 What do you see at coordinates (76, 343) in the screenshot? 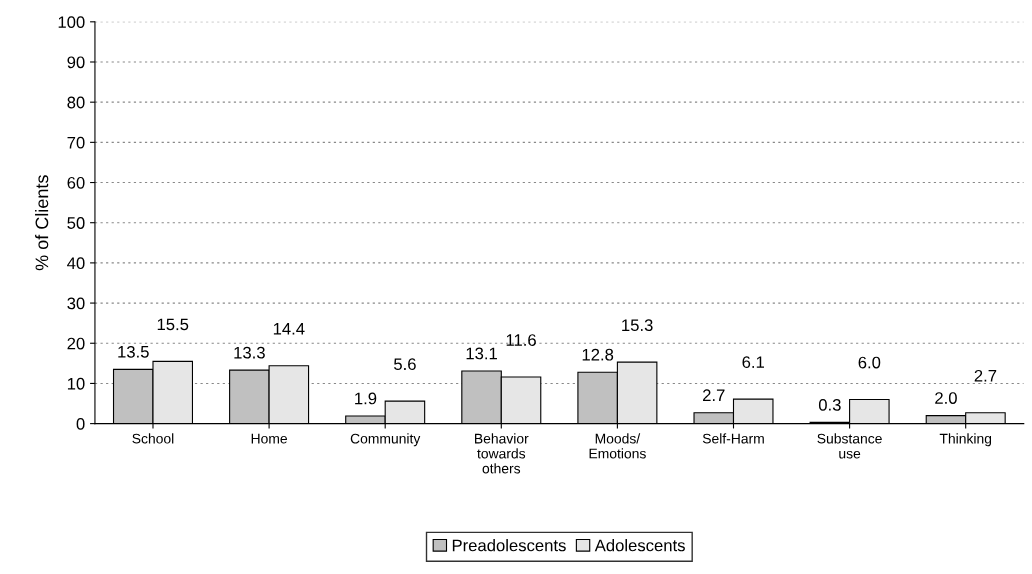
I see `y-tick-label: 20` at bounding box center [76, 343].